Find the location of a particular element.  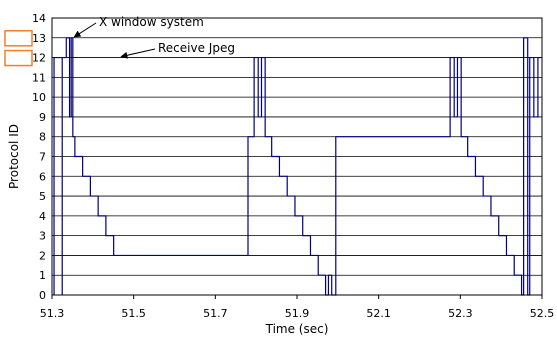

y-axis-title: Protocol ID is located at coordinates (14, 156).